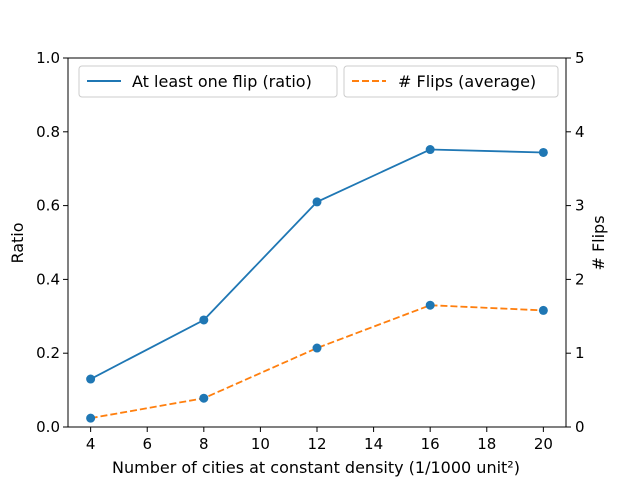 This screenshot has width=617, height=485. What do you see at coordinates (580, 279) in the screenshot?
I see `y-right-tick-label: 2` at bounding box center [580, 279].